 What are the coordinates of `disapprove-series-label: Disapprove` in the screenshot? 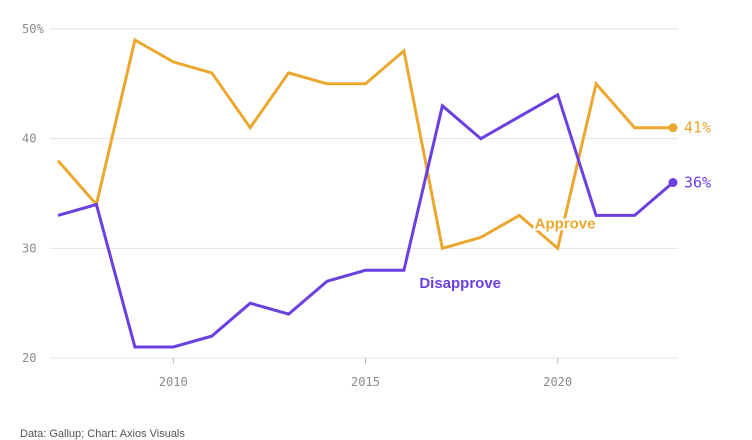 It's located at (460, 283).